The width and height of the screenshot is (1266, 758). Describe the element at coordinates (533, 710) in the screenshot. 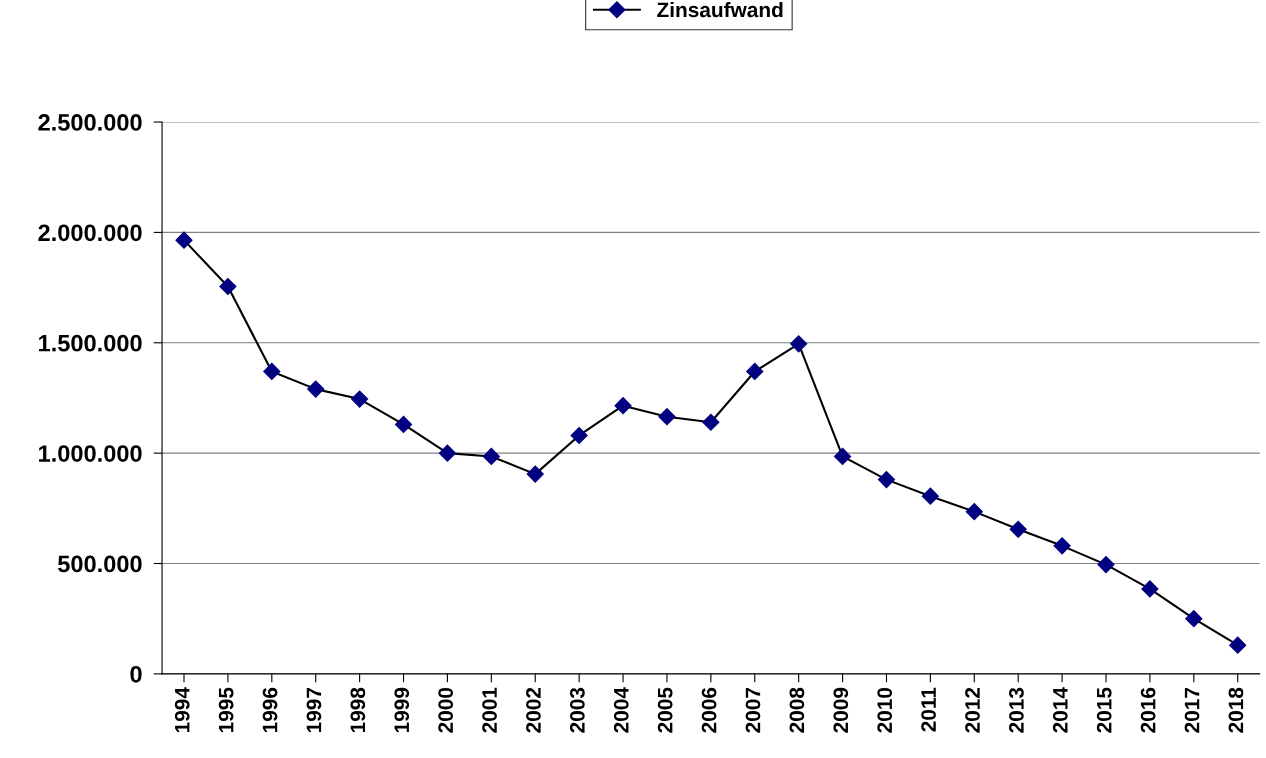

I see `x-tick-label: 2002` at that location.